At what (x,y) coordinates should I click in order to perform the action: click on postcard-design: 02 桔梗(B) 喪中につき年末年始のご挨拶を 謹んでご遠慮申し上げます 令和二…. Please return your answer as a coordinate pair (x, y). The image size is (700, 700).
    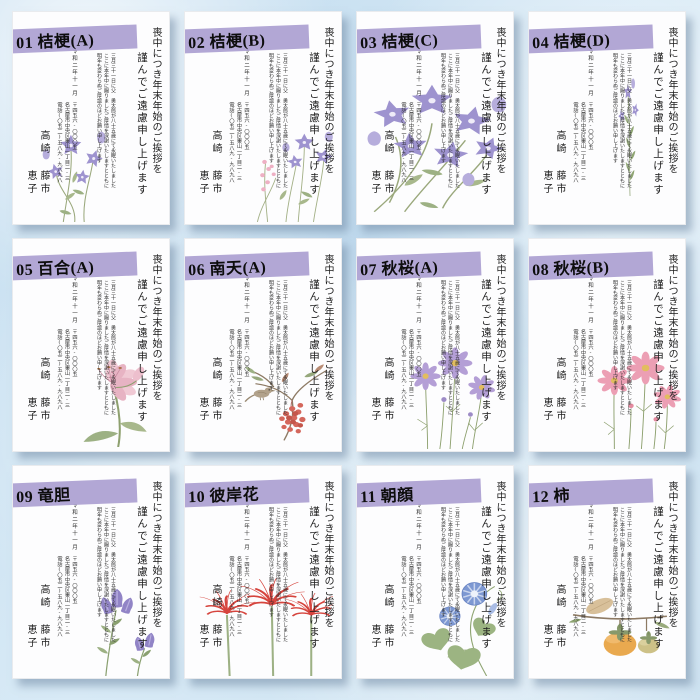
    Looking at the image, I should click on (263, 118).